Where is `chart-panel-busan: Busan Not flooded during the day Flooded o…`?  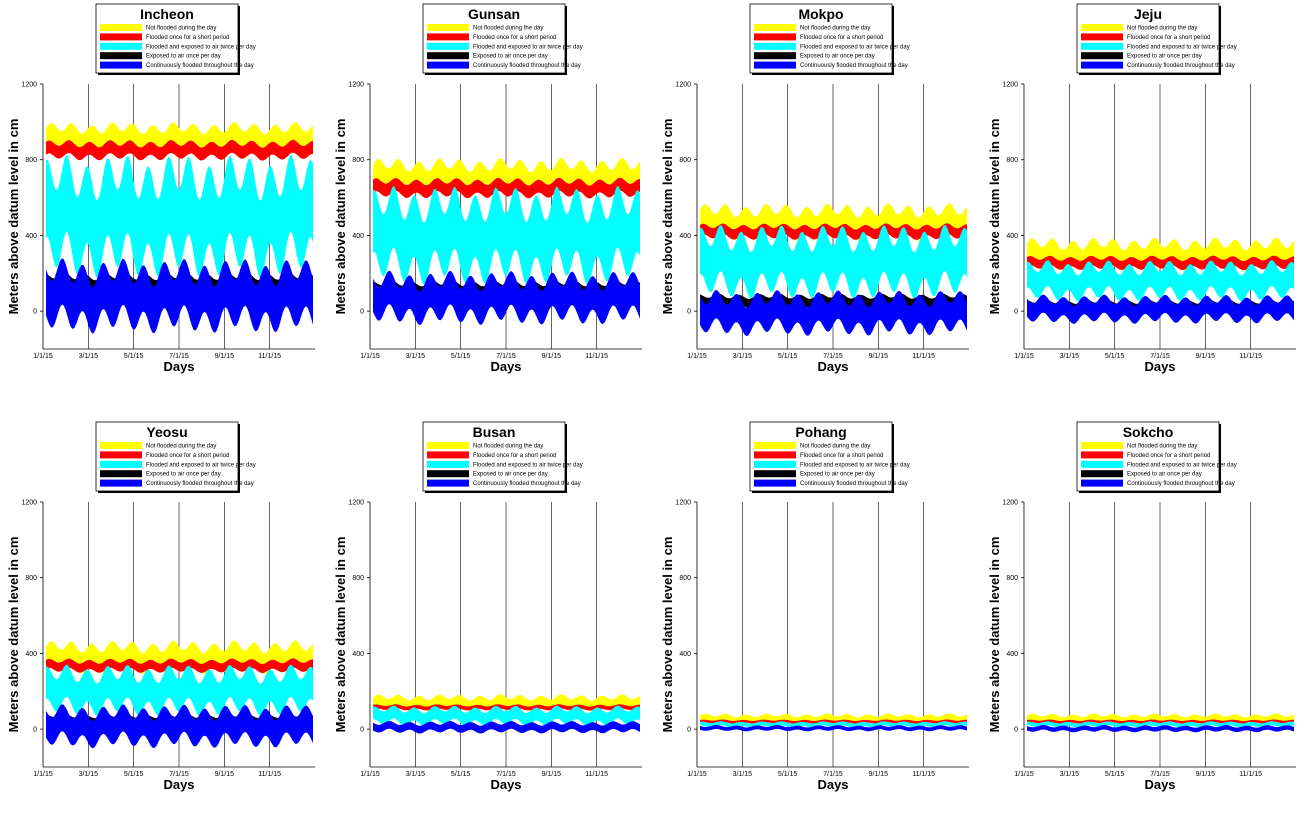 chart-panel-busan: Busan Not flooded during the day Flooded o… is located at coordinates (490, 620).